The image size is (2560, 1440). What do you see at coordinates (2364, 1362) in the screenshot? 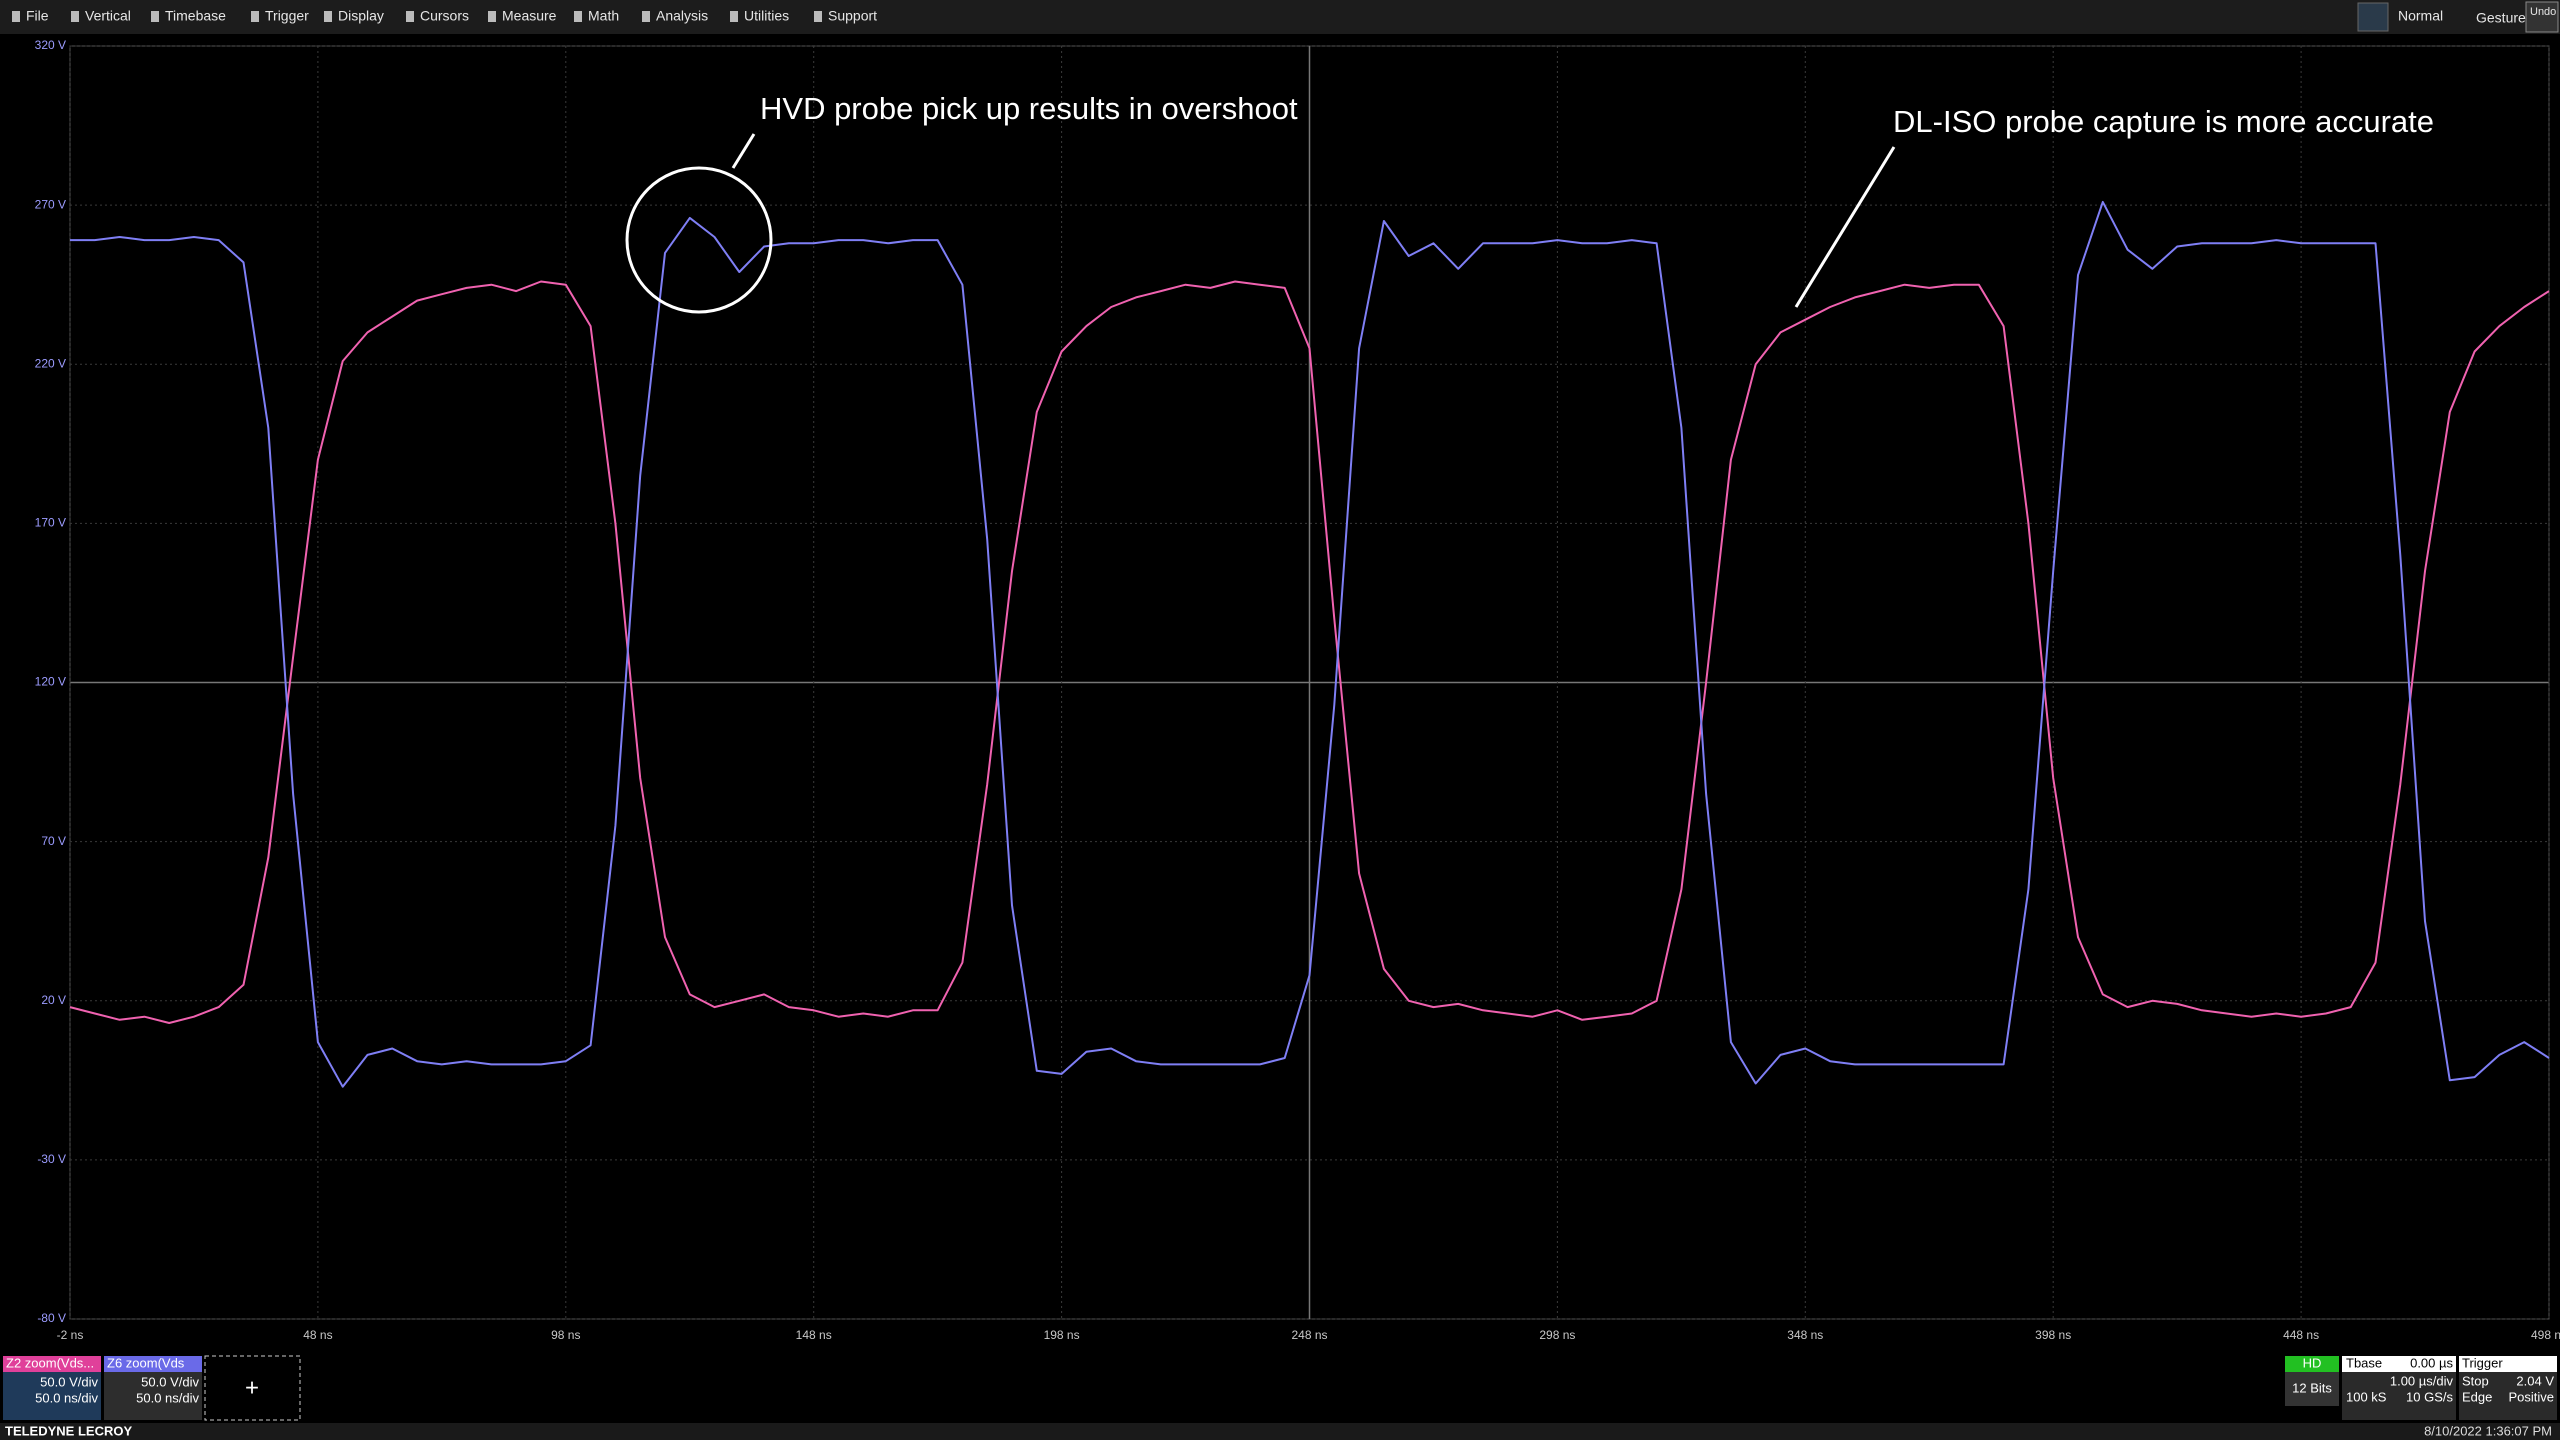
I see `timebase-title: Tbase` at bounding box center [2364, 1362].